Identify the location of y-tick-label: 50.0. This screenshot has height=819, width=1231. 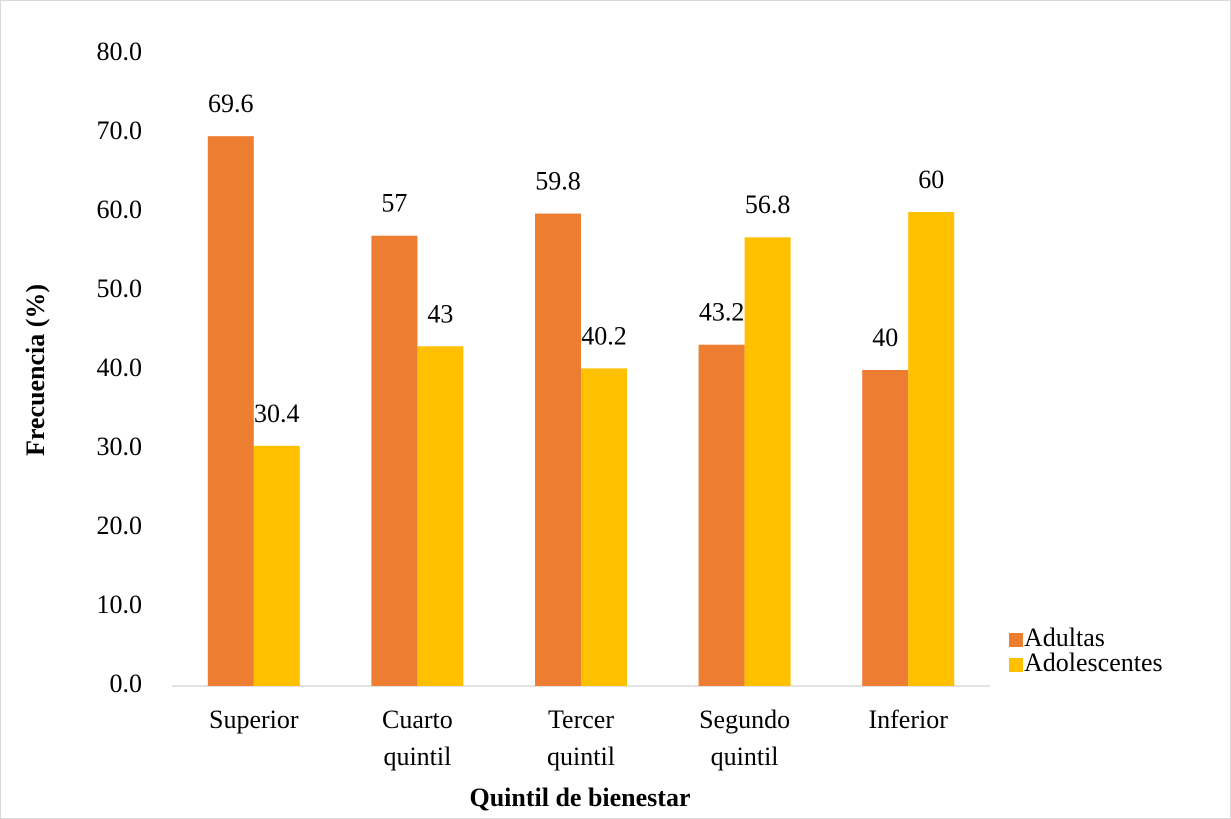
(120, 288).